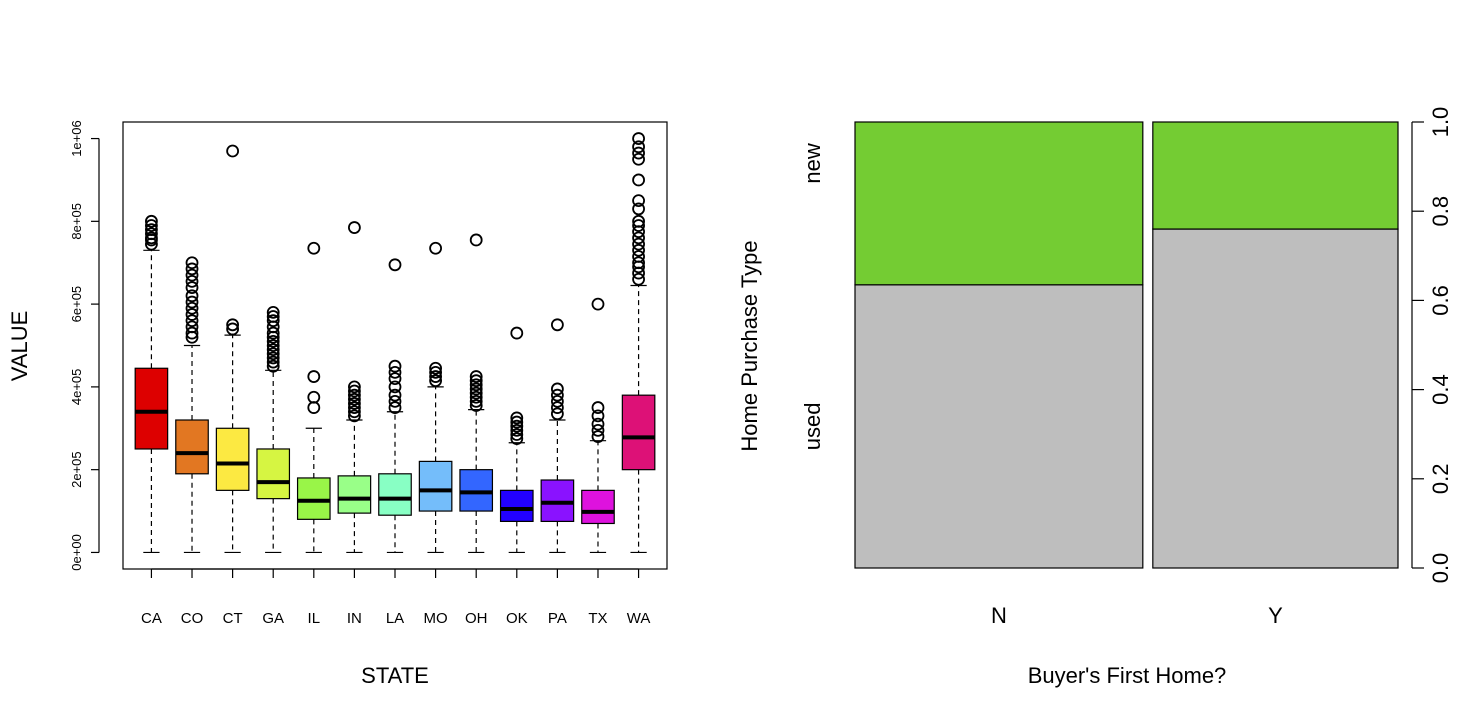 The height and width of the screenshot is (722, 1462). I want to click on box-in, so click(354, 387).